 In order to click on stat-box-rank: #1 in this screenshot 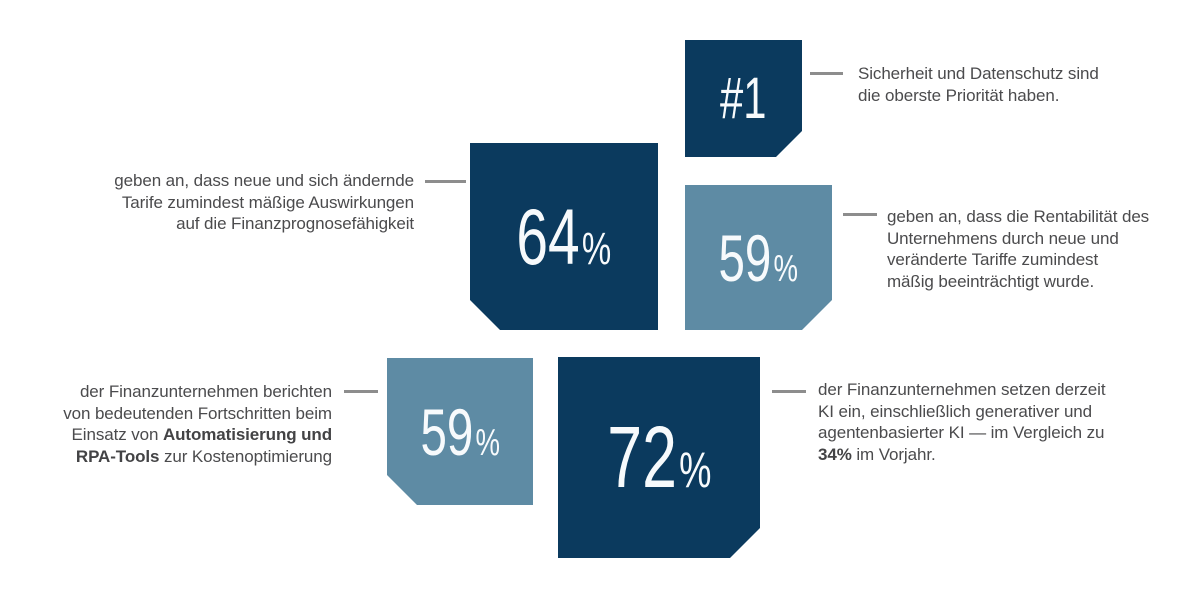, I will do `click(743, 98)`.